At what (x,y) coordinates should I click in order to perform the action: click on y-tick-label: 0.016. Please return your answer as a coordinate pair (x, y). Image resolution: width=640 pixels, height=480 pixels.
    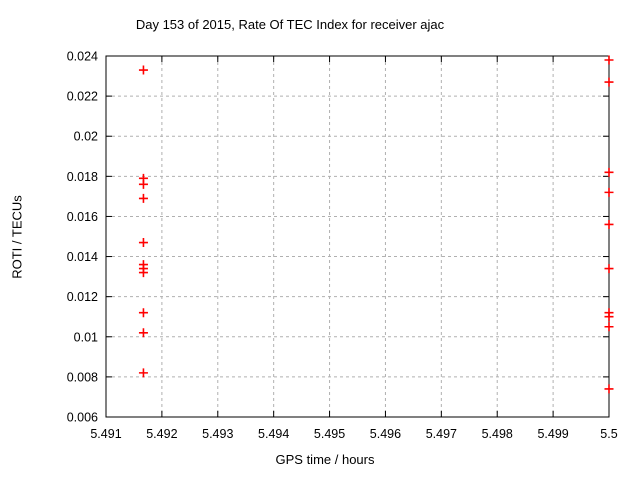
    Looking at the image, I should click on (82, 217).